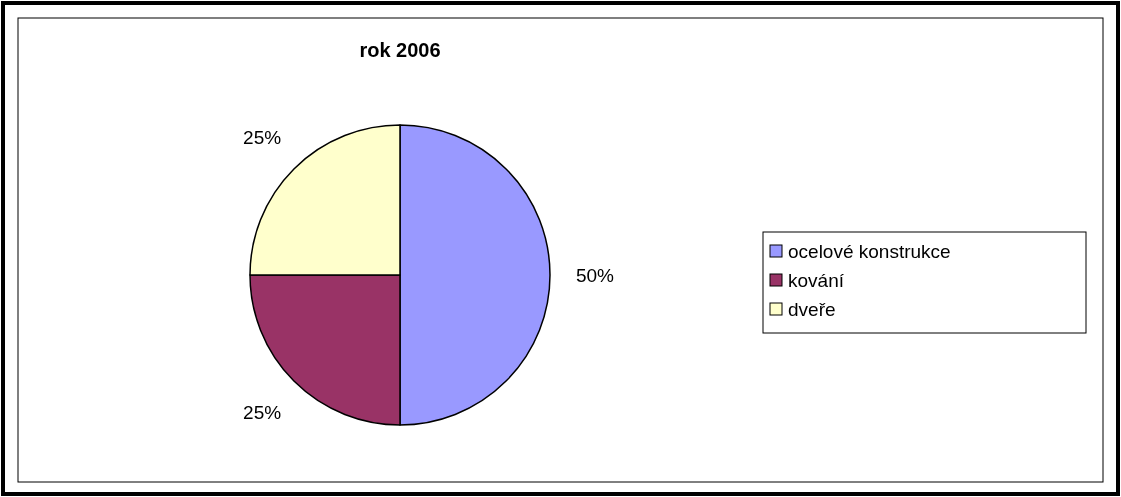  What do you see at coordinates (400, 50) in the screenshot?
I see `chart-title: rok 2006` at bounding box center [400, 50].